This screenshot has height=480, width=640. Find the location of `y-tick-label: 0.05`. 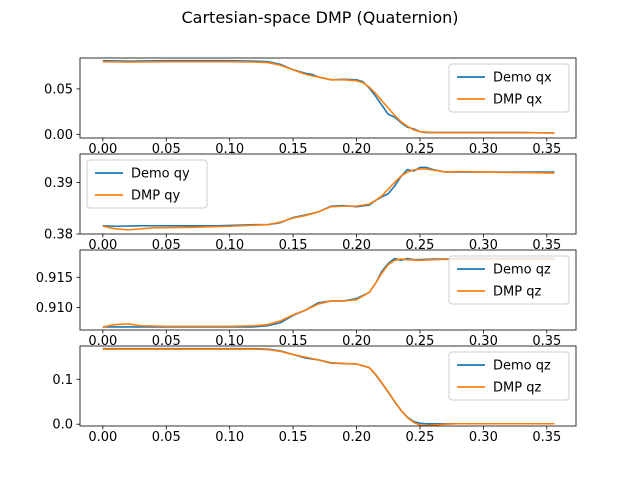

y-tick-label: 0.05 is located at coordinates (58, 89).